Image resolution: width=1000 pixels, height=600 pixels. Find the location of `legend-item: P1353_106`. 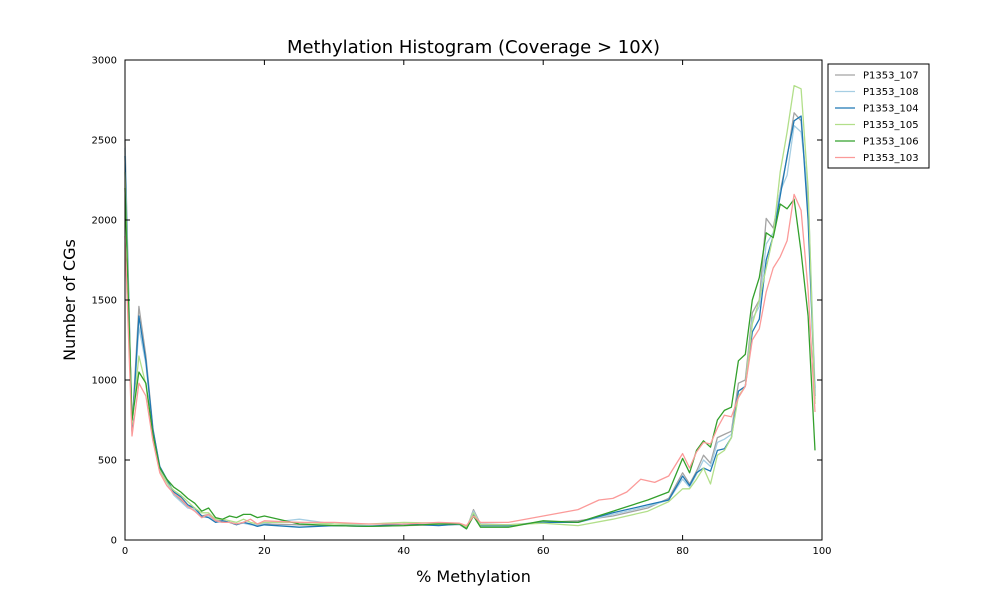

legend-item: P1353_106 is located at coordinates (877, 142).